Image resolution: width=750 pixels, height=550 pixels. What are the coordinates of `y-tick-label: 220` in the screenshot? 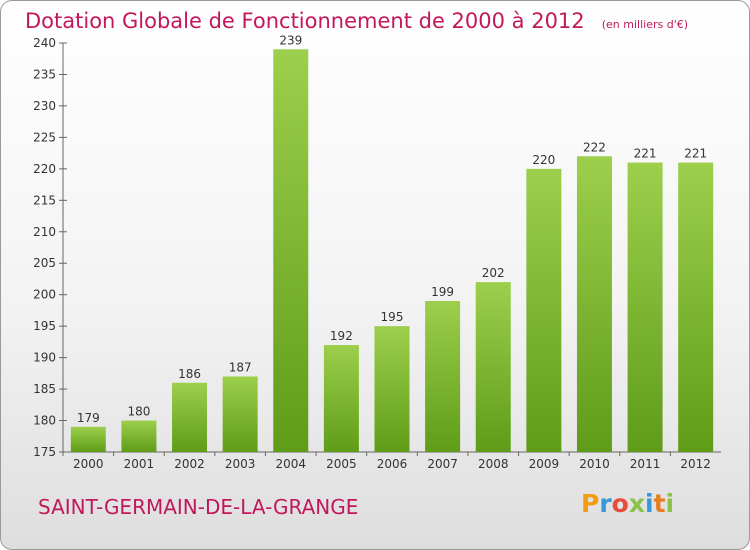 It's located at (44, 169).